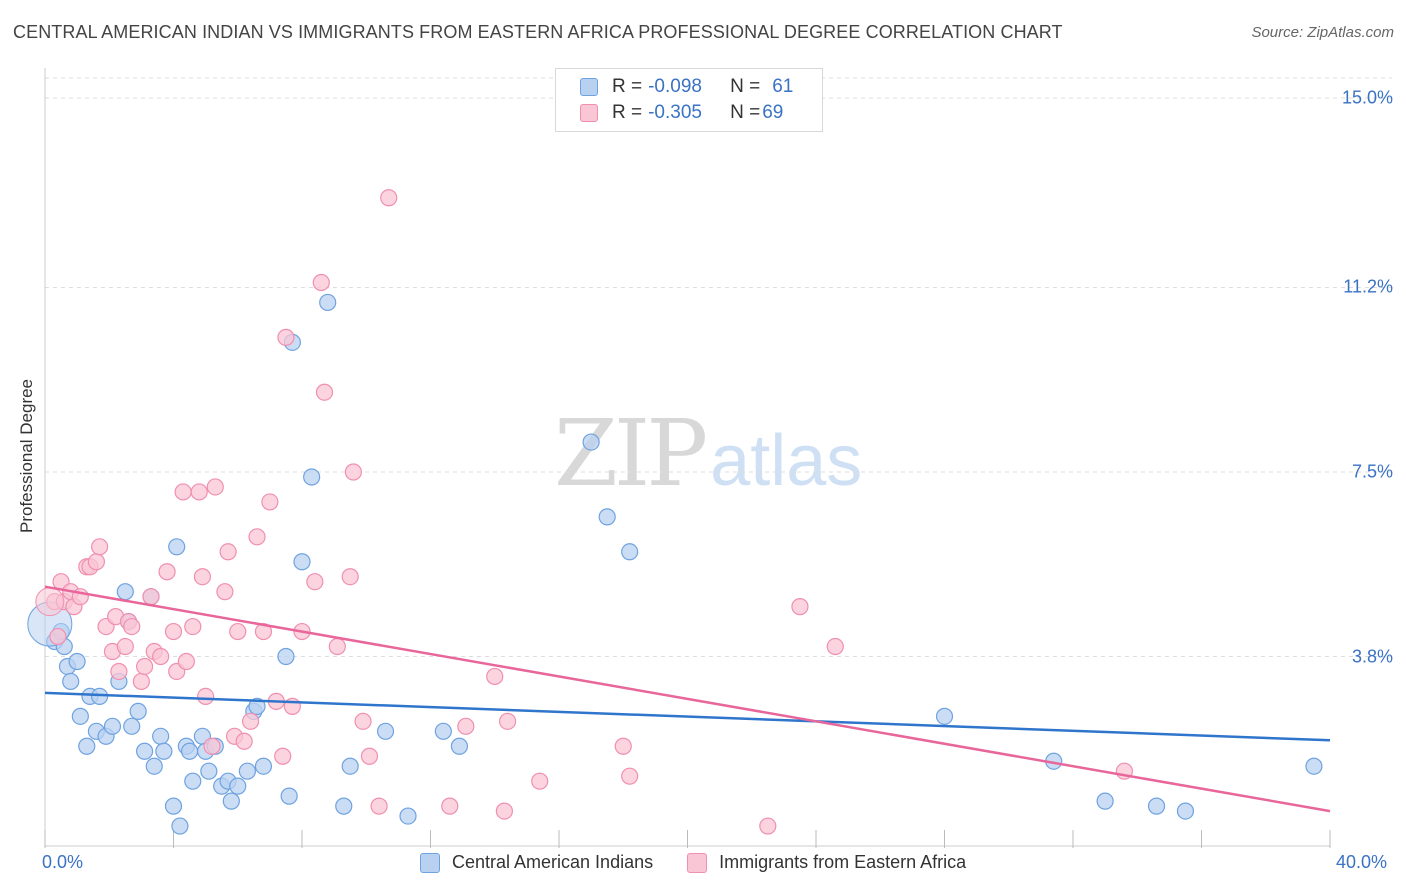 The height and width of the screenshot is (892, 1406). What do you see at coordinates (1367, 97) in the screenshot?
I see `y-tick-label: 15.0%` at bounding box center [1367, 97].